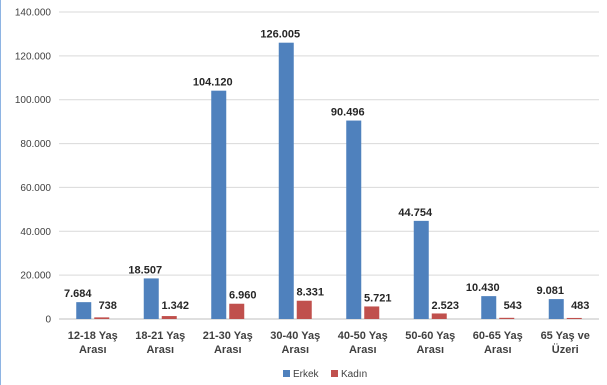  I want to click on data-label-erkek: 10.430, so click(483, 288).